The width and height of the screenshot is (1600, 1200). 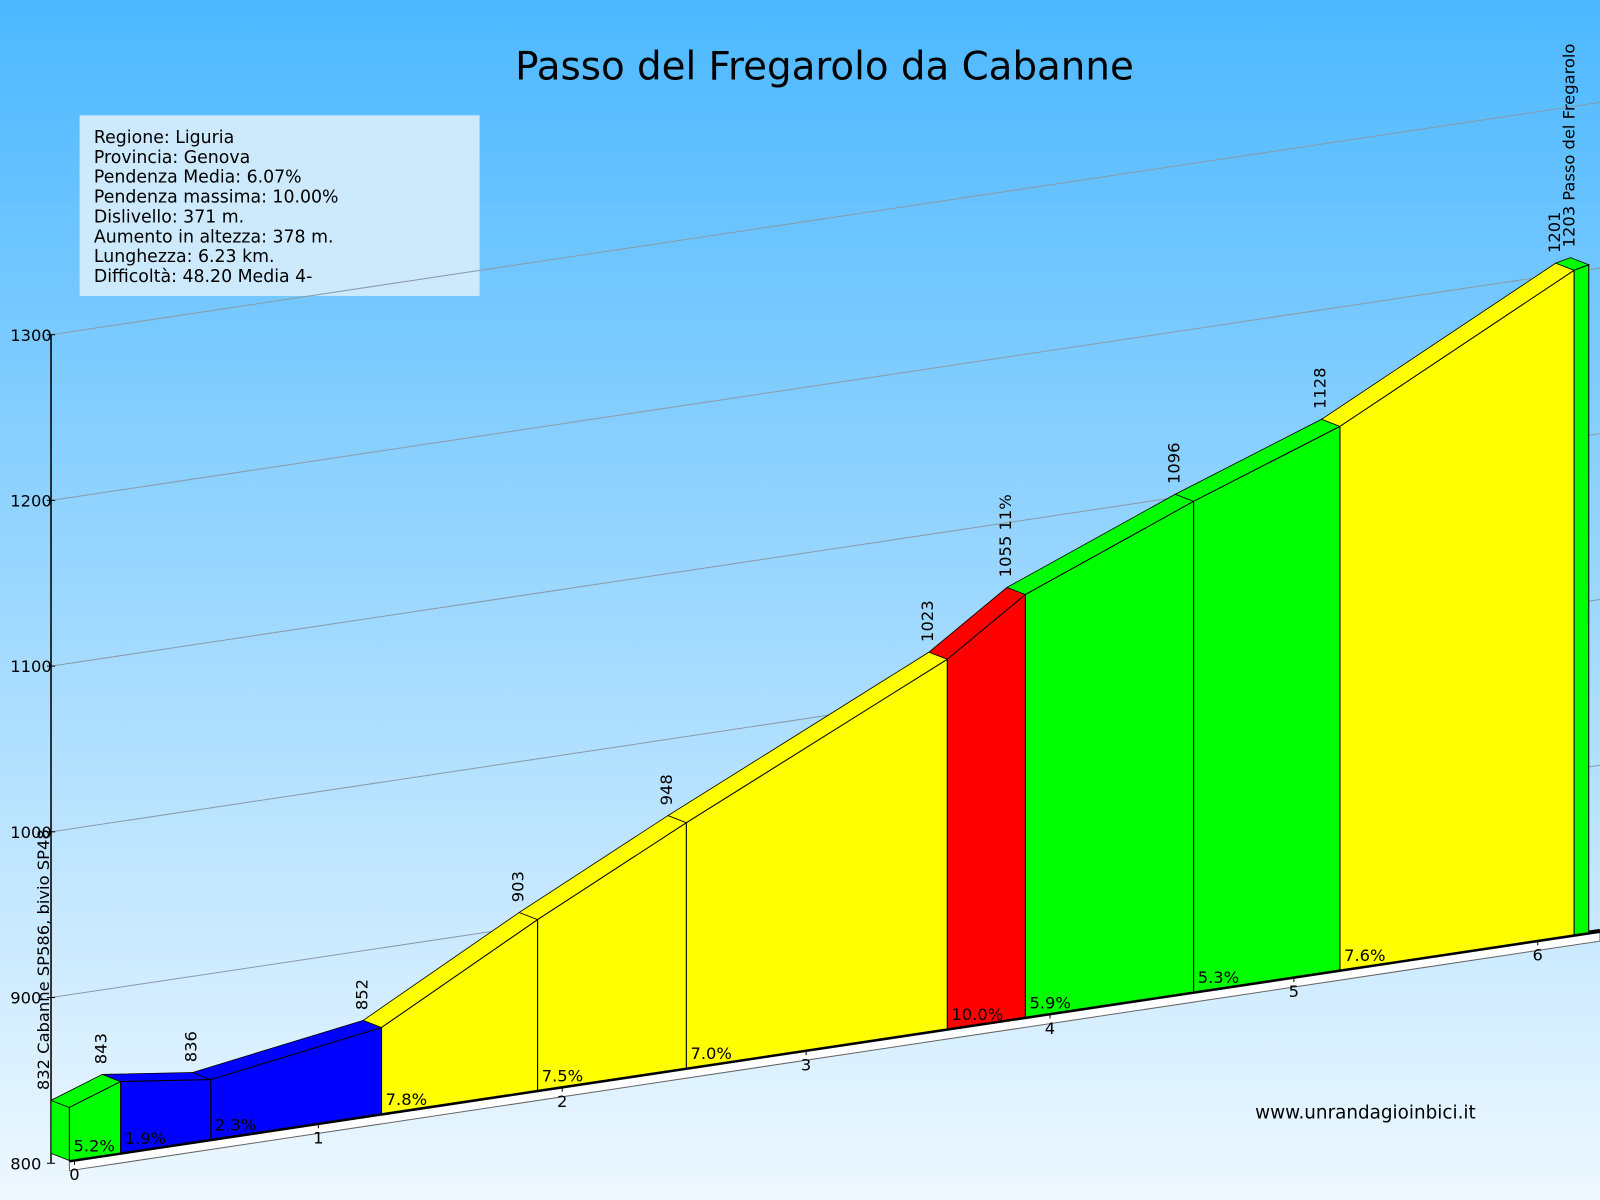 I want to click on x-tick-label: 2, so click(x=562, y=1101).